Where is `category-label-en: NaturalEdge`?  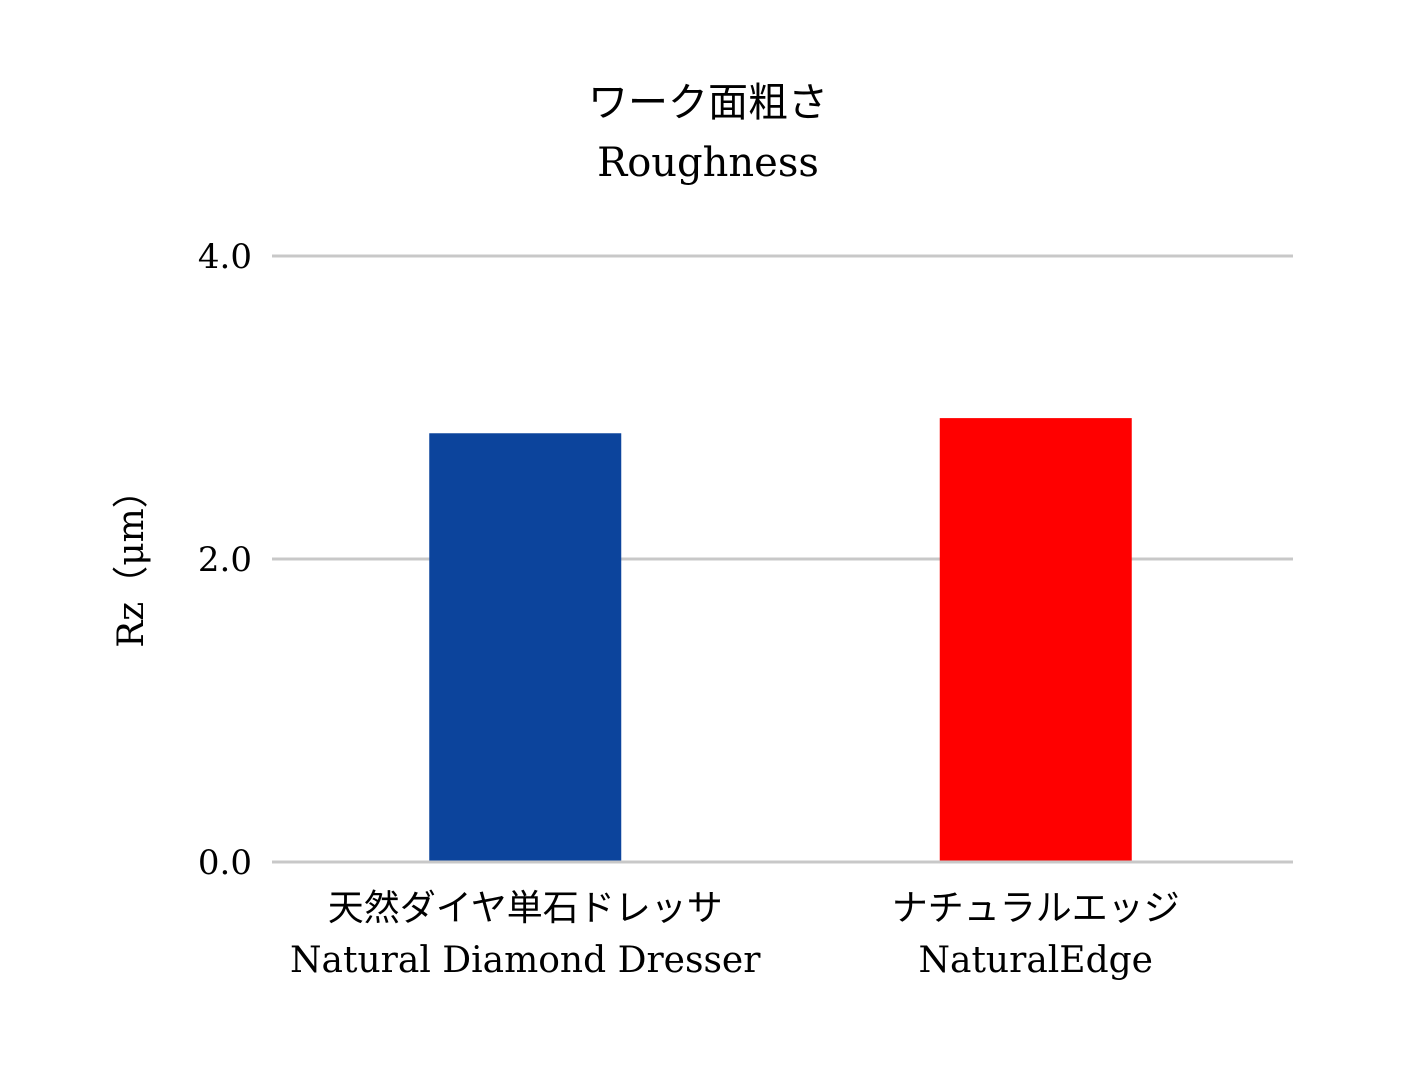 category-label-en: NaturalEdge is located at coordinates (1036, 960).